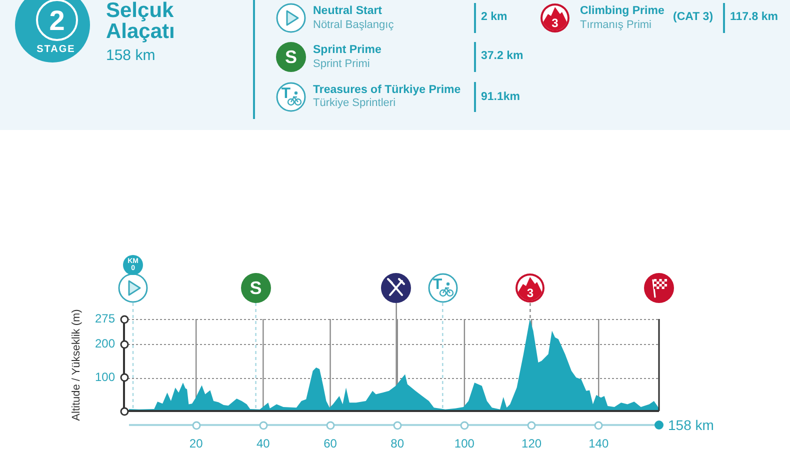  I want to click on y-tick-label: 200, so click(105, 343).